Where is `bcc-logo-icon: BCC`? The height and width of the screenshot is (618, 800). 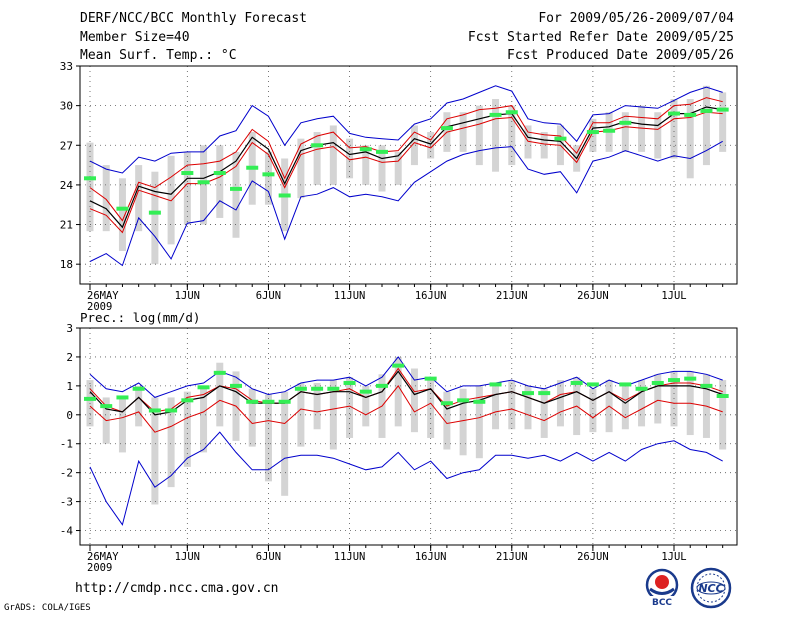
bcc-logo-icon: BCC is located at coordinates (662, 588).